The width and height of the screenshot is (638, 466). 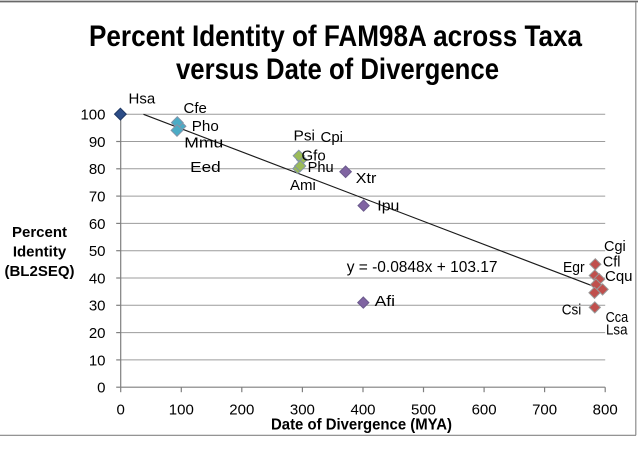 I want to click on svg-text: Date of Divergence (MYA), so click(x=361, y=424).